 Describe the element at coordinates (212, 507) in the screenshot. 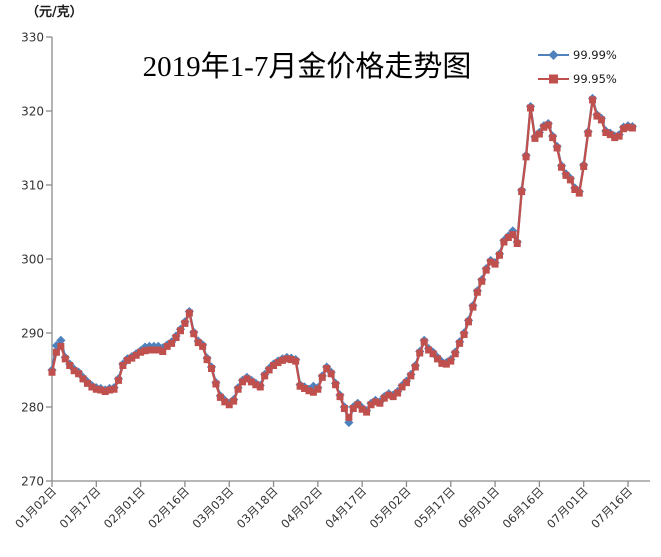

I see `x-tick-label: 03月03日` at that location.